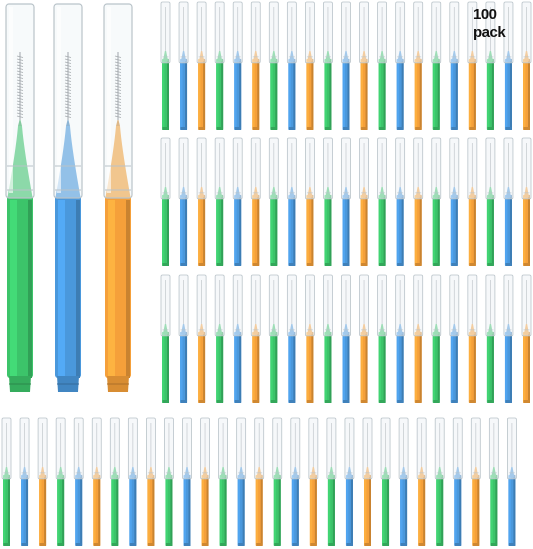 The height and width of the screenshot is (549, 533). What do you see at coordinates (68, 197) in the screenshot?
I see `featured-brush-blue` at bounding box center [68, 197].